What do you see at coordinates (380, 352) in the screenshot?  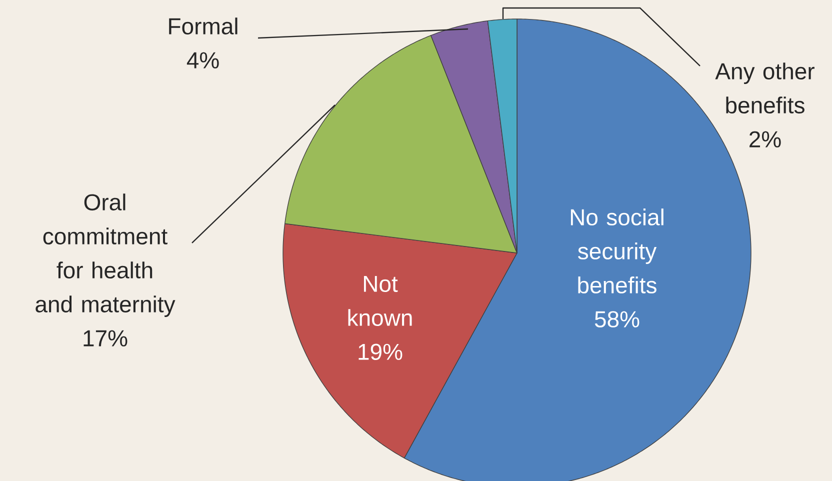 I see `data-label: 19%` at bounding box center [380, 352].